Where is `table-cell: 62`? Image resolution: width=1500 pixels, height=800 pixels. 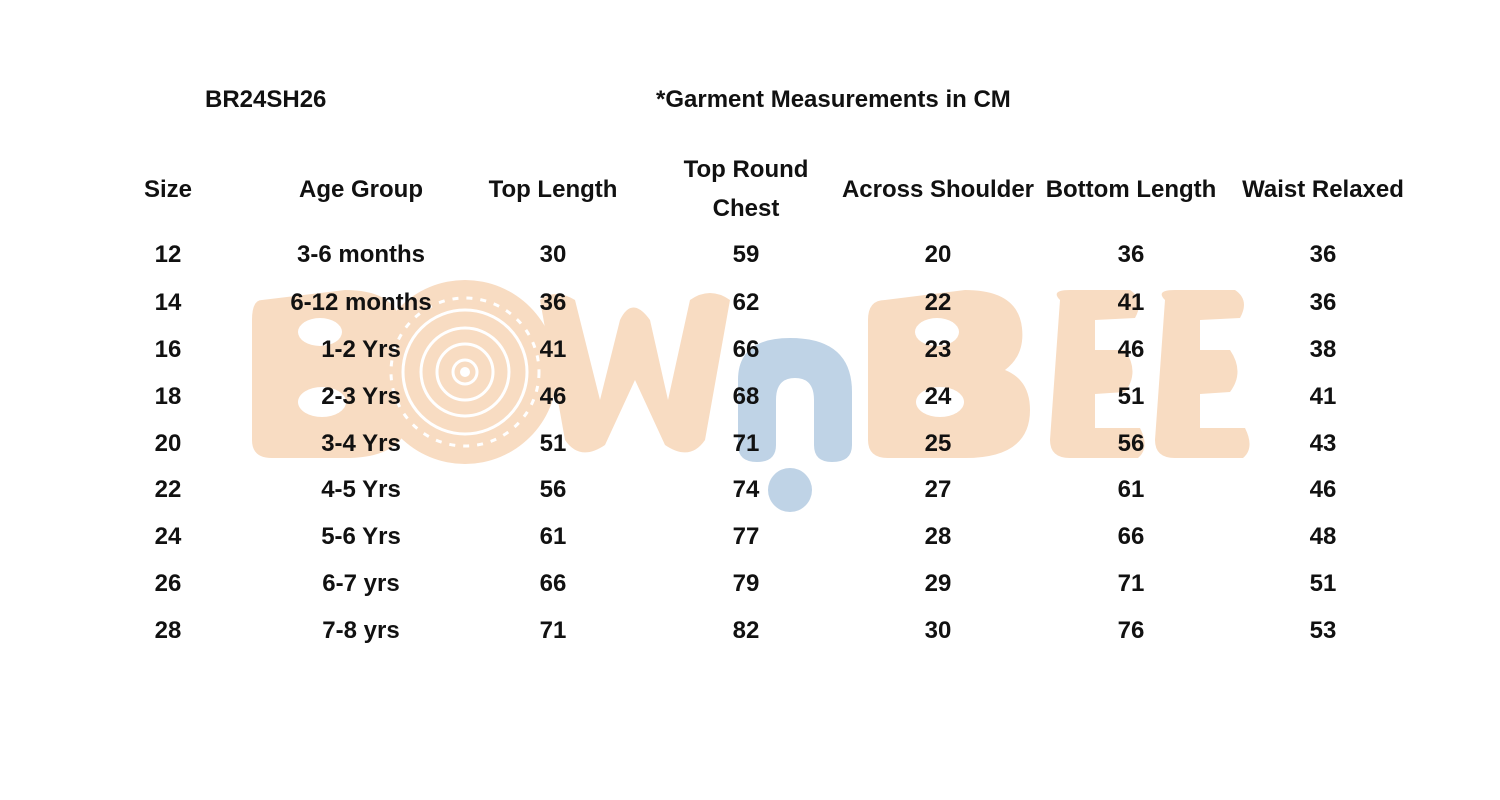 table-cell: 62 is located at coordinates (746, 302).